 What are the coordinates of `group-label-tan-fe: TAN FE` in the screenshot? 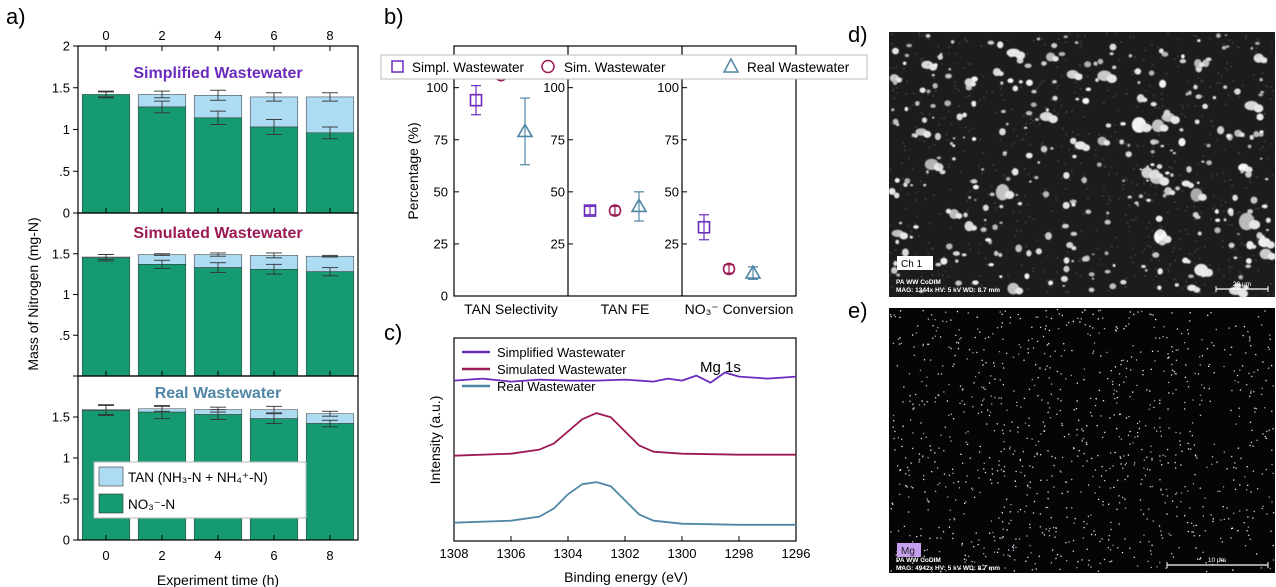 It's located at (625, 309).